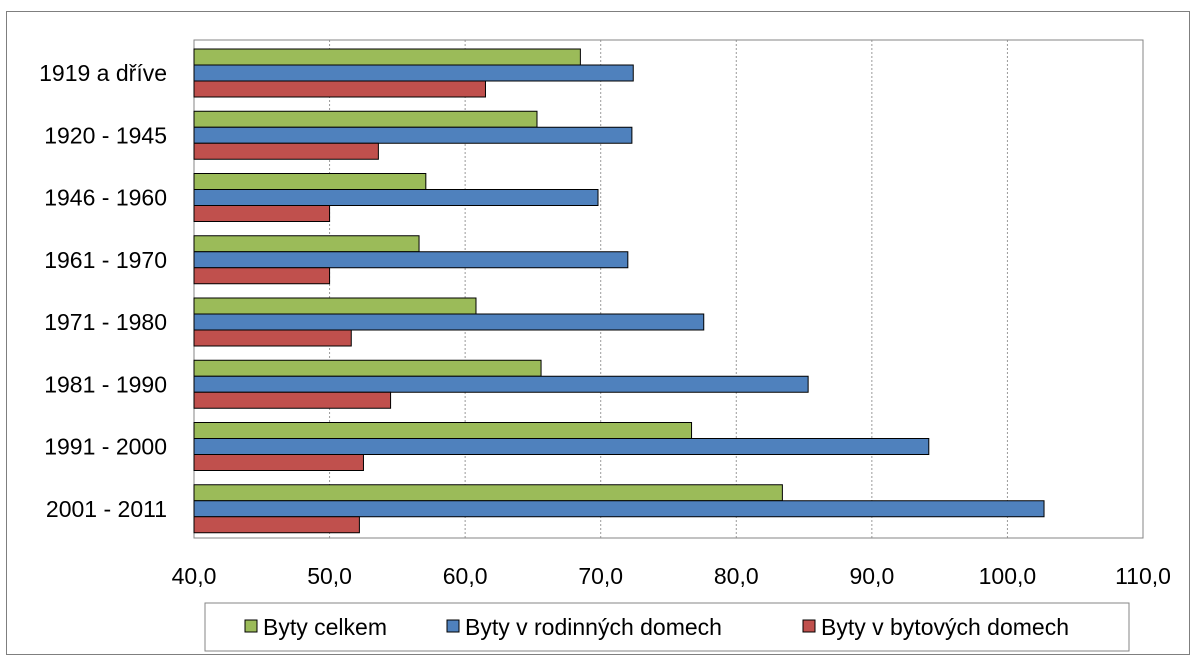  I want to click on legend-label: Byty v rodinných domech, so click(593, 627).